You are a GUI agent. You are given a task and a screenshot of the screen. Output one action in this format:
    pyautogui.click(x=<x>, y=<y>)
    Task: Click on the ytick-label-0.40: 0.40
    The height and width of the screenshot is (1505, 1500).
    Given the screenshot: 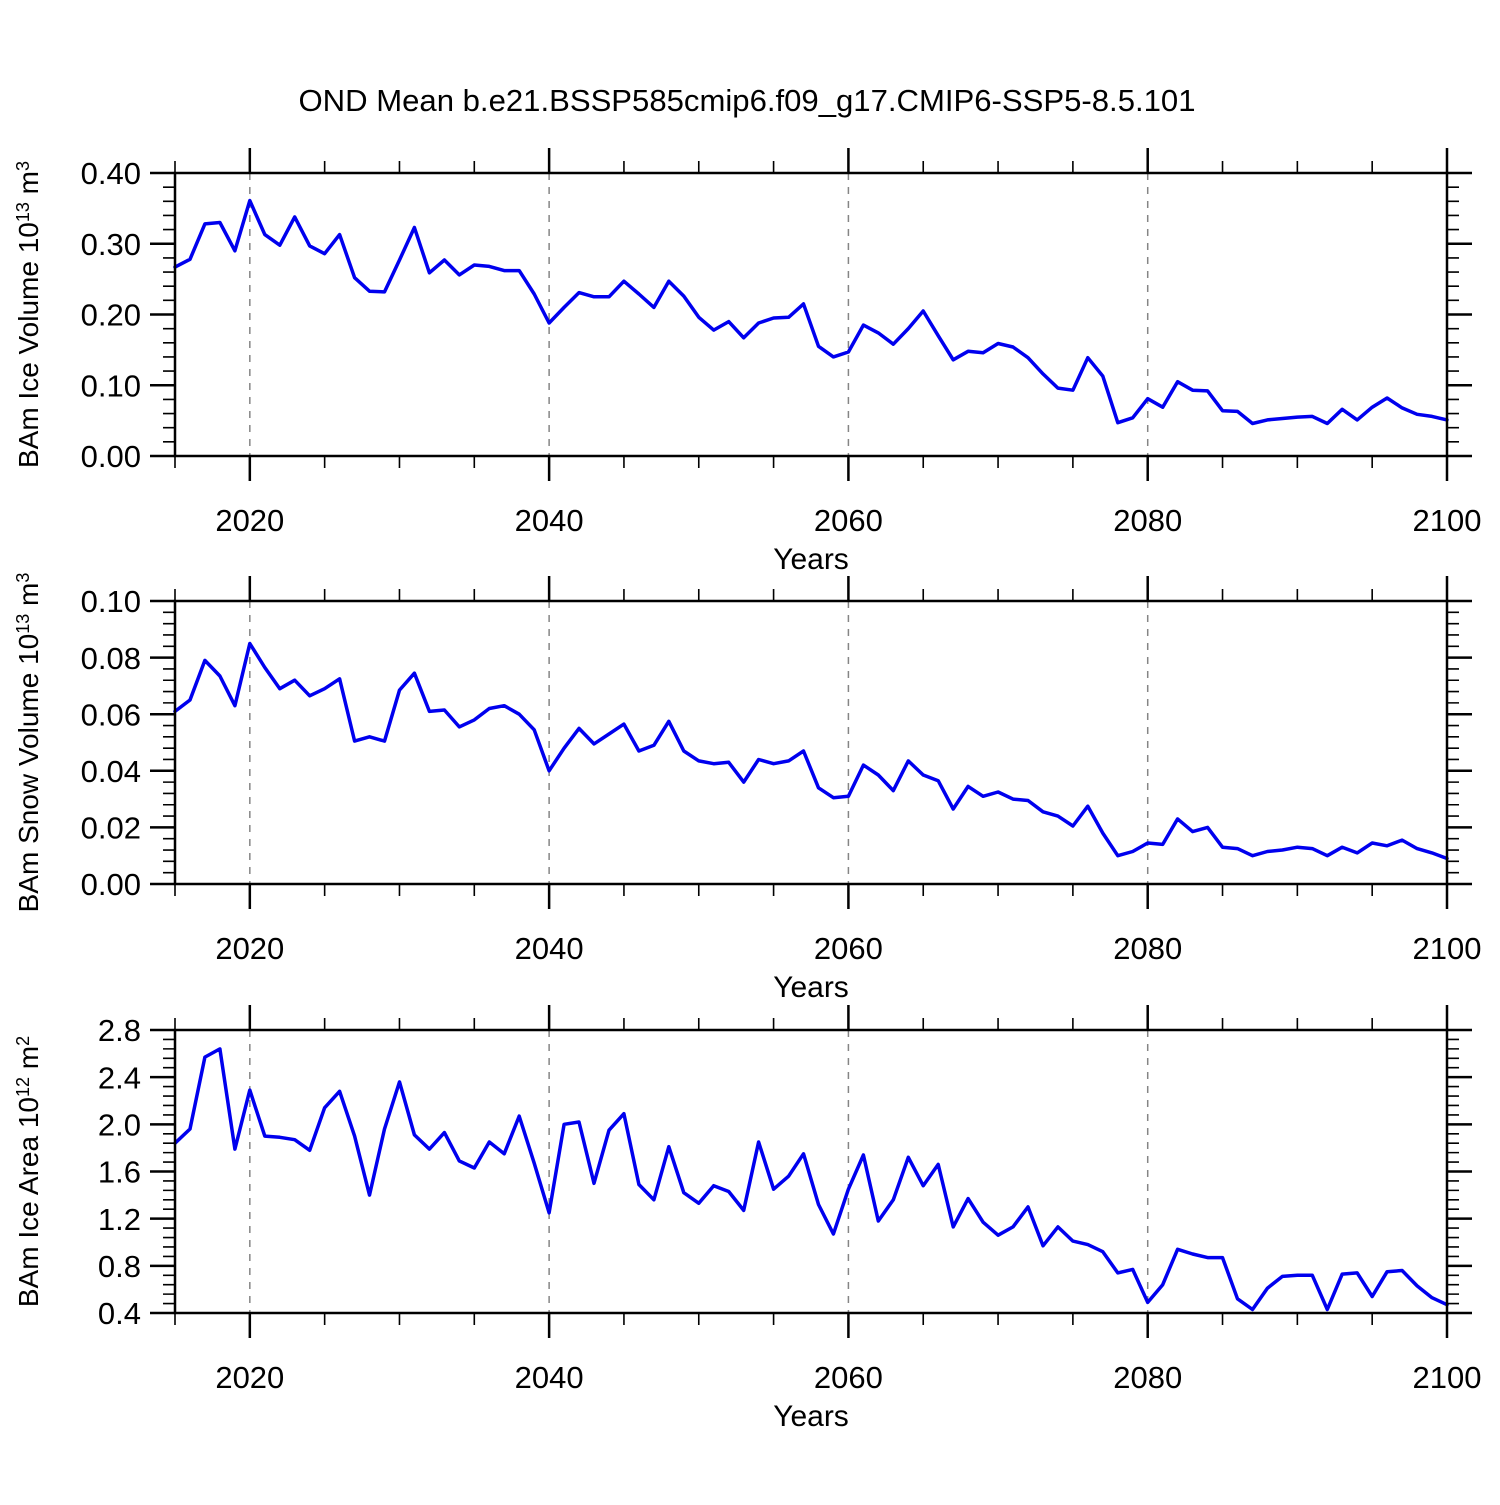 What is the action you would take?
    pyautogui.click(x=111, y=173)
    